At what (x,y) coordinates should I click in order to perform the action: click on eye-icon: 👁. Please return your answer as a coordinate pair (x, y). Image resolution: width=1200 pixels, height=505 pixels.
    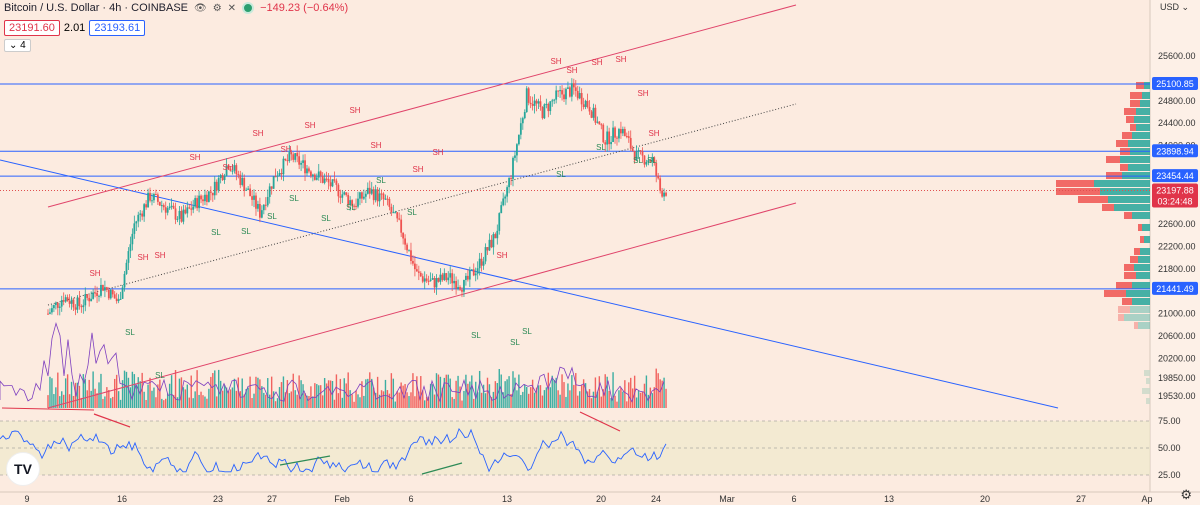
    Looking at the image, I should click on (200, 8).